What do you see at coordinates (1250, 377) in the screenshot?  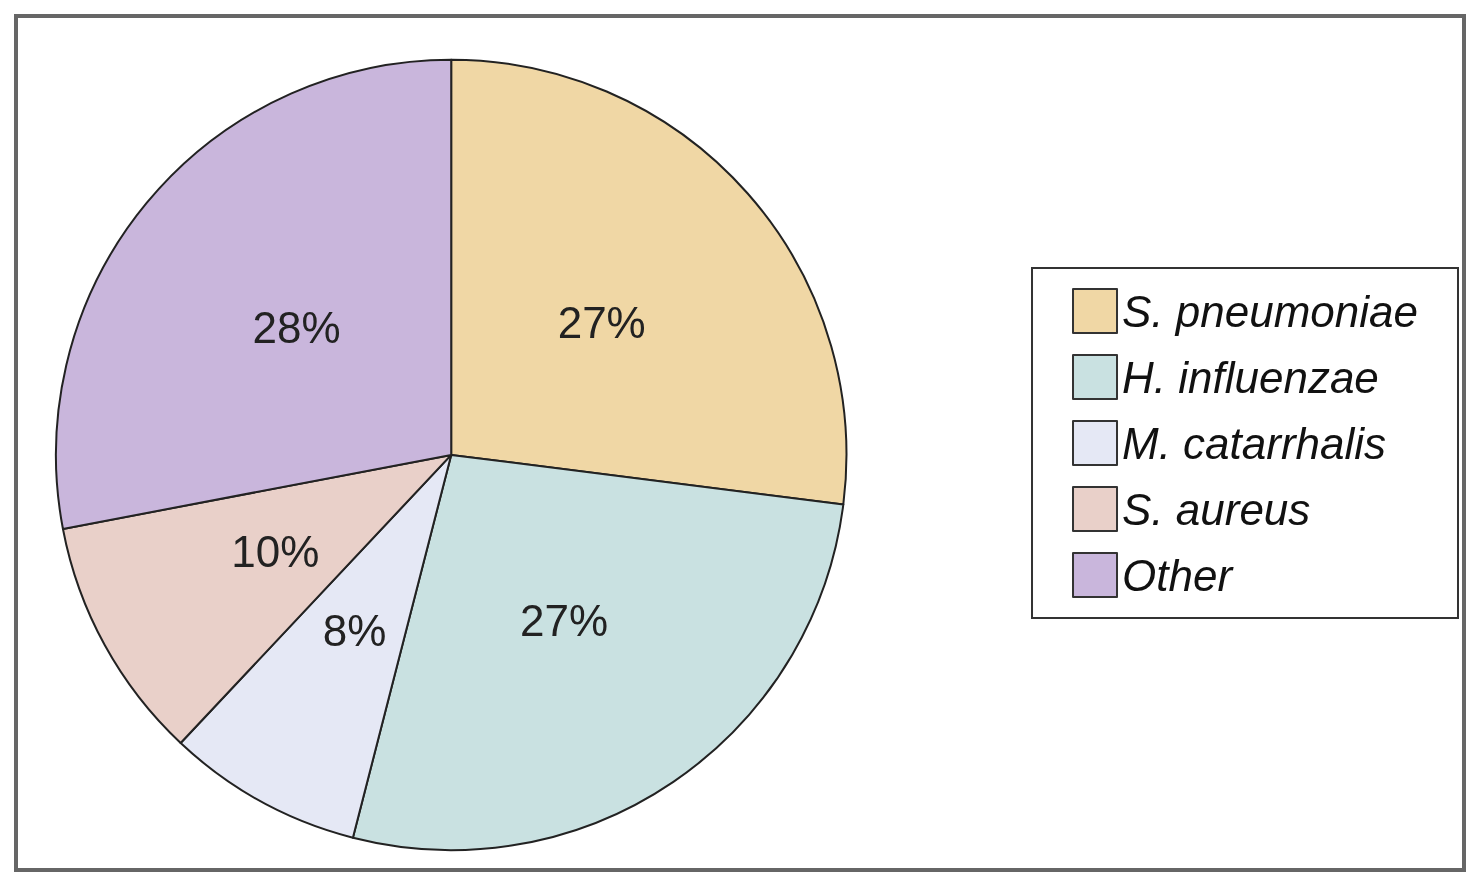 I see `legend-label: H. influenzae` at bounding box center [1250, 377].